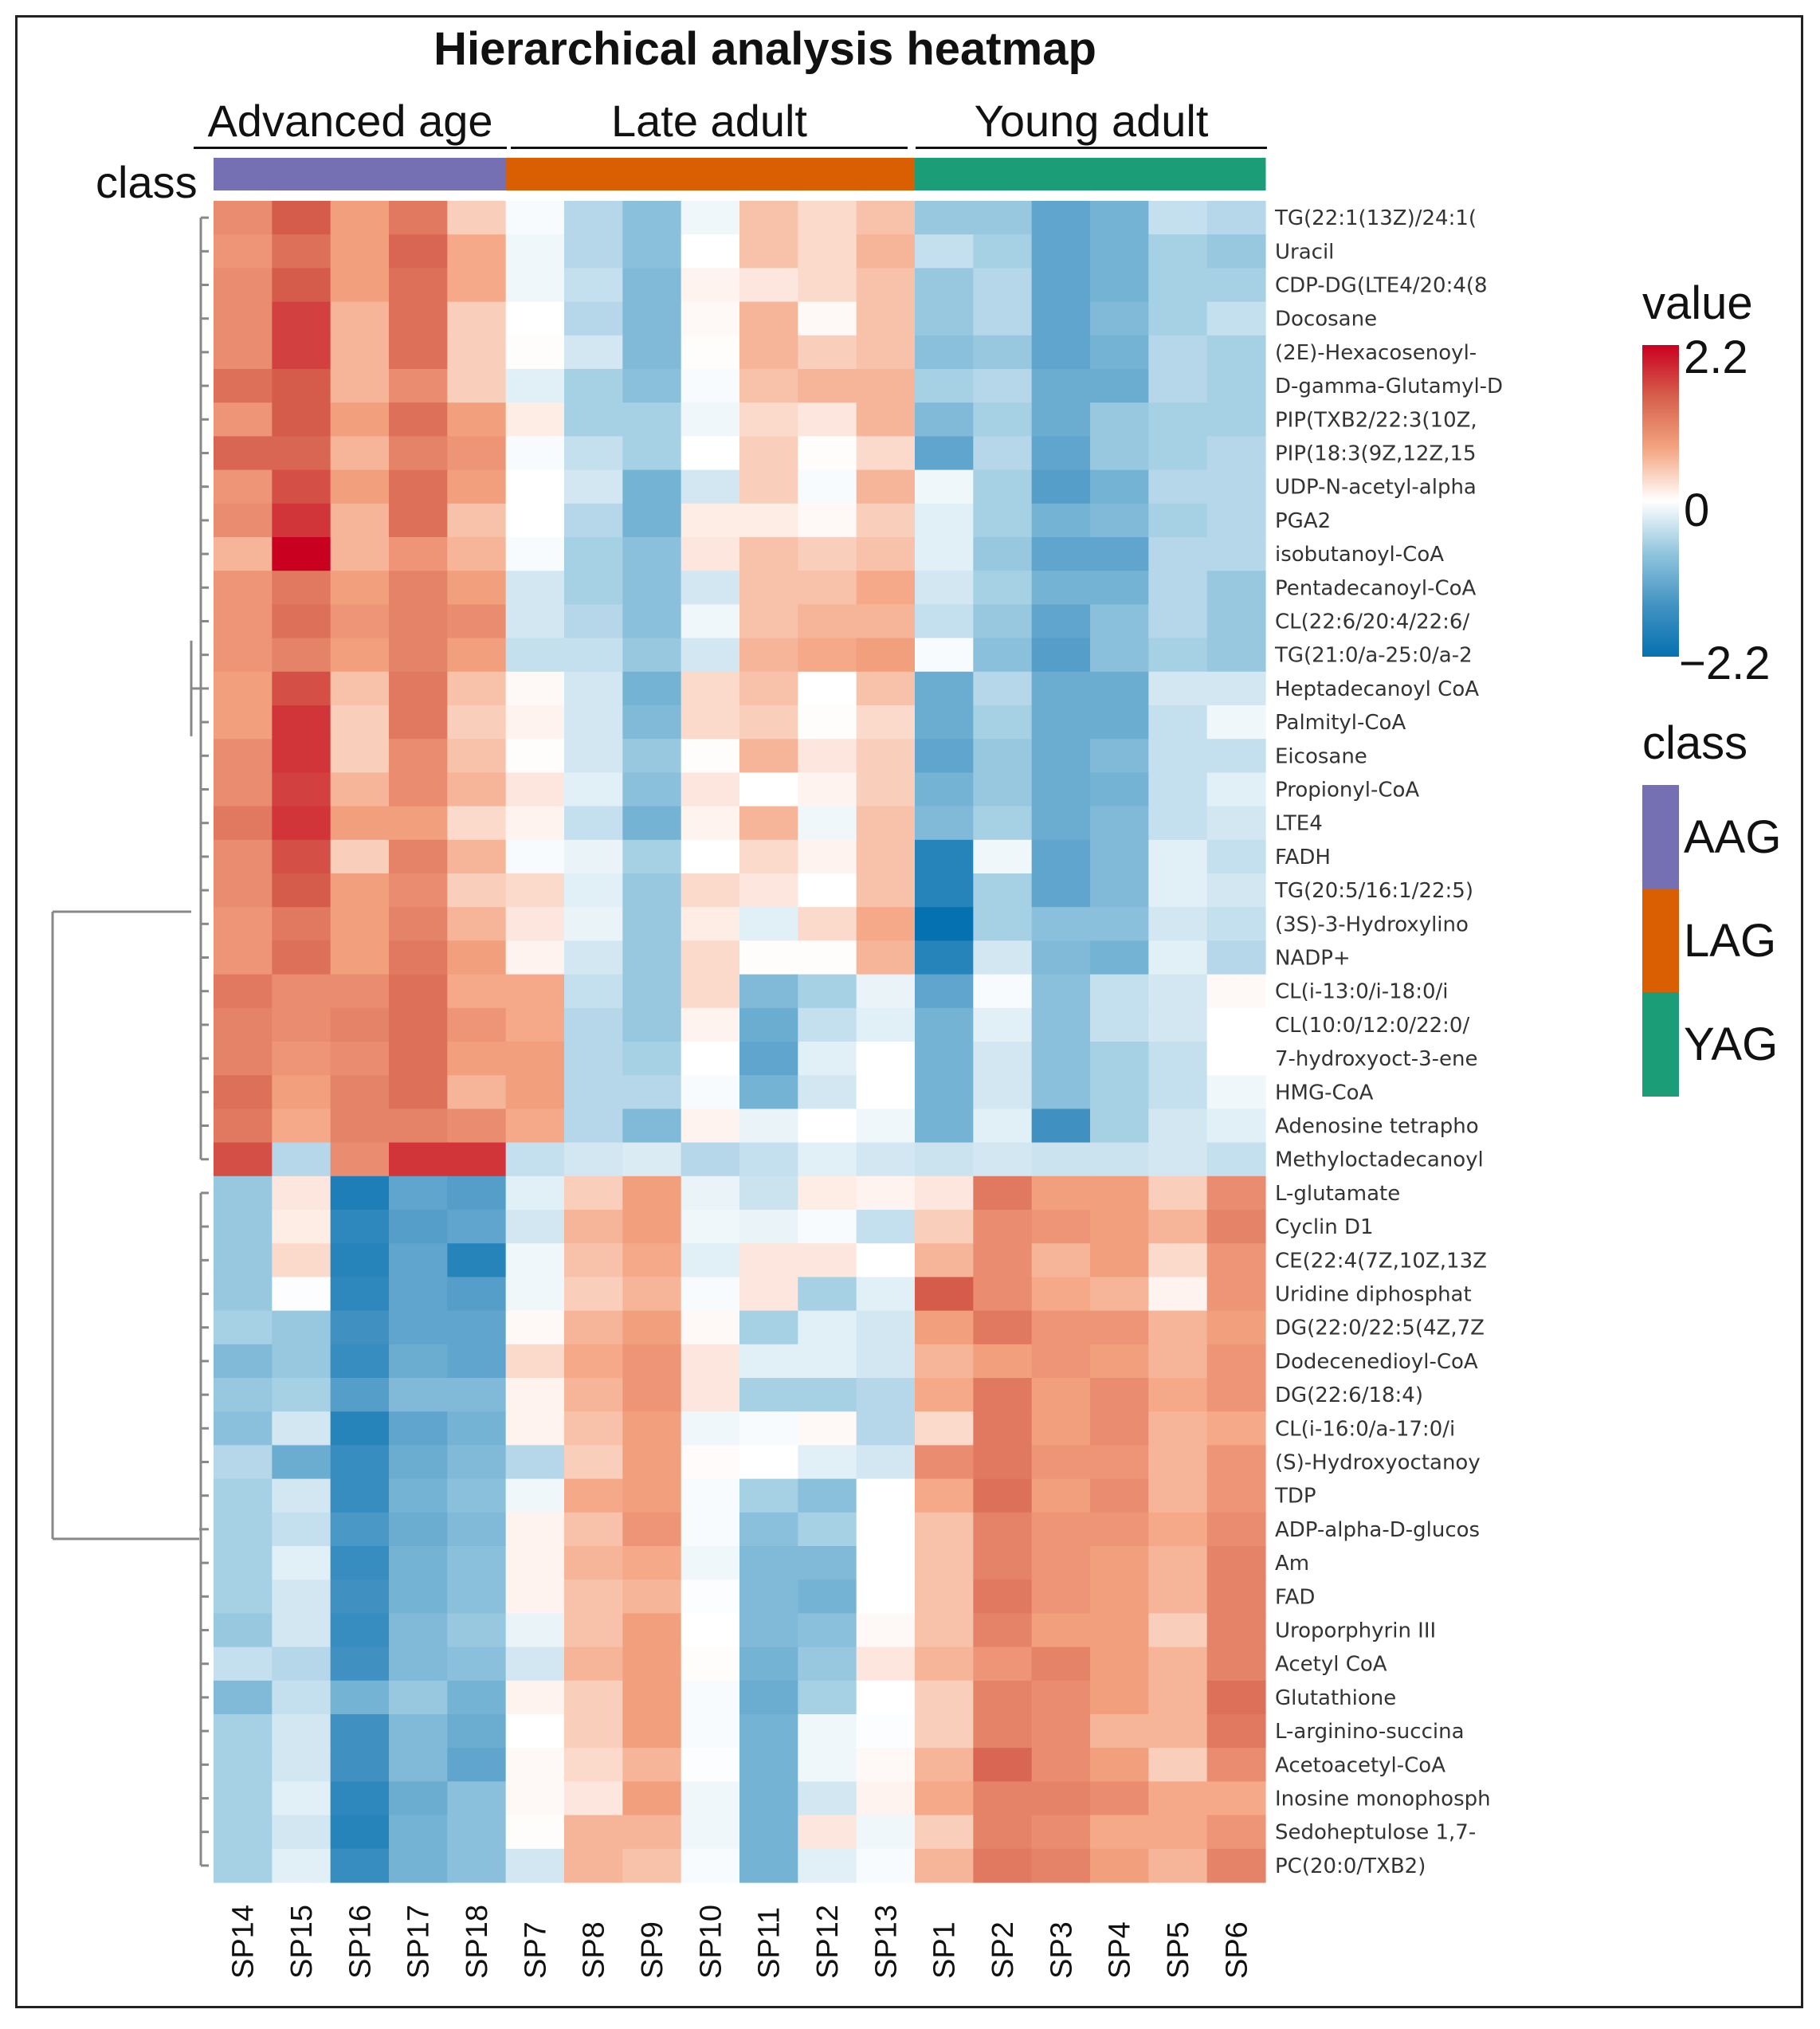 This screenshot has width=1820, height=2029. Describe the element at coordinates (244, 1942) in the screenshot. I see `column-label: SP14` at that location.